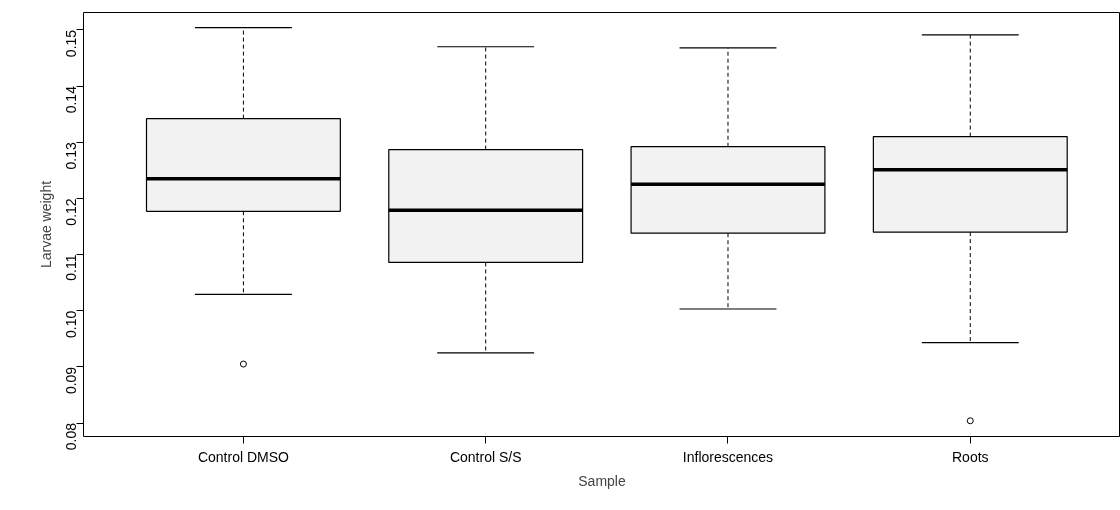  What do you see at coordinates (71, 43) in the screenshot?
I see `y-tick-label: 0.15` at bounding box center [71, 43].